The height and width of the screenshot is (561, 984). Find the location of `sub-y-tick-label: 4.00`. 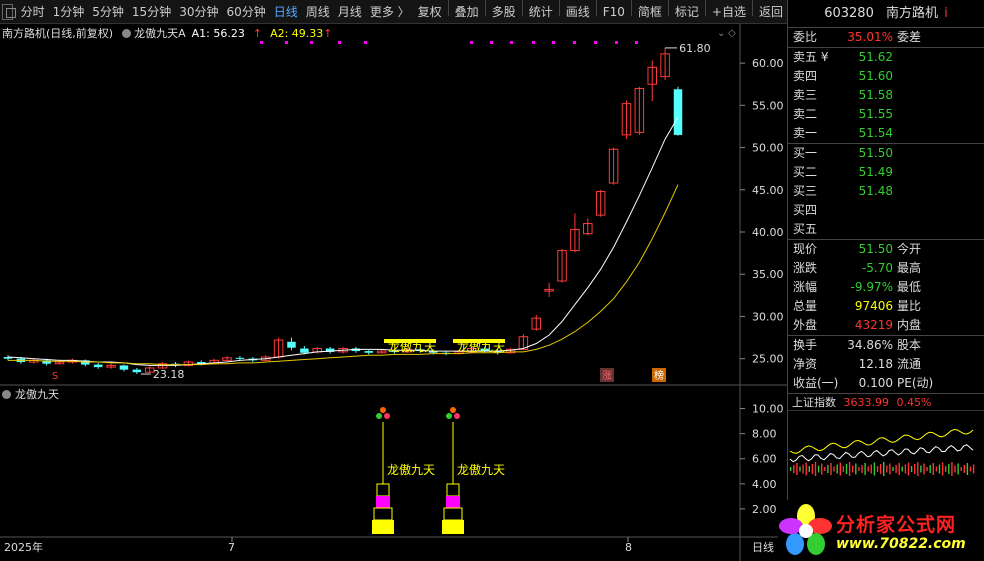

sub-y-tick-label: 4.00 is located at coordinates (764, 484).